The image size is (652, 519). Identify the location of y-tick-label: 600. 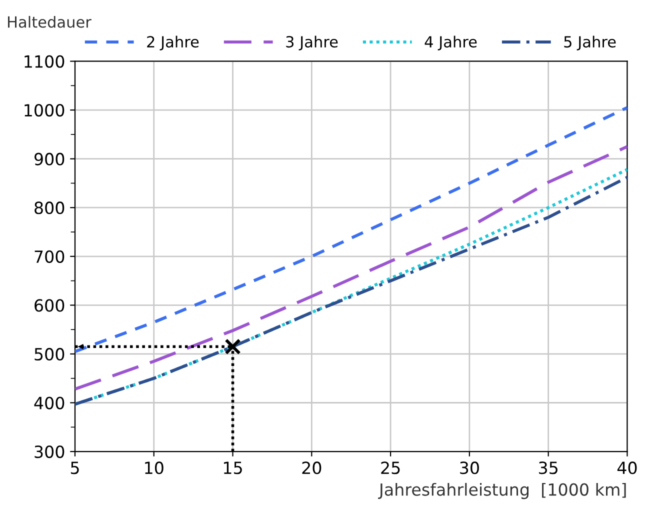
(49, 305).